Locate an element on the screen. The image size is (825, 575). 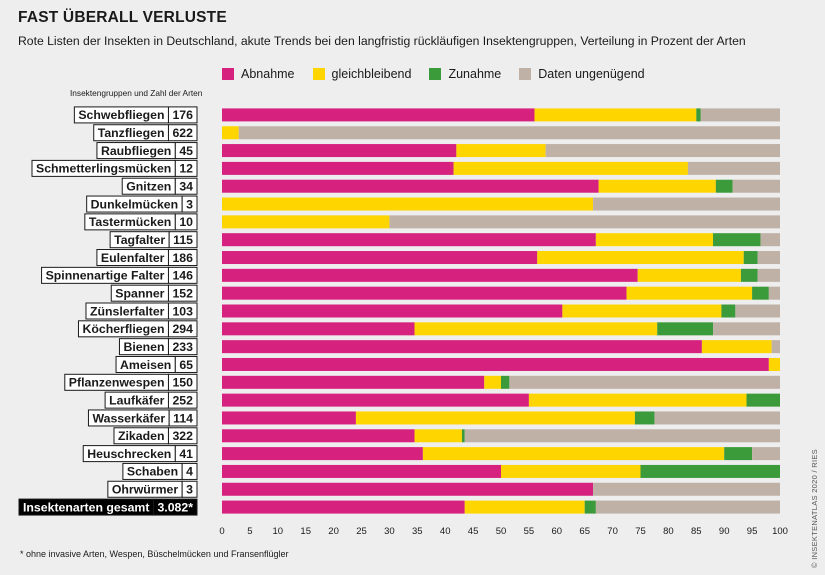
category-name-schmetterlingsmuecken: Schmetterlingsmücken is located at coordinates (103, 169).